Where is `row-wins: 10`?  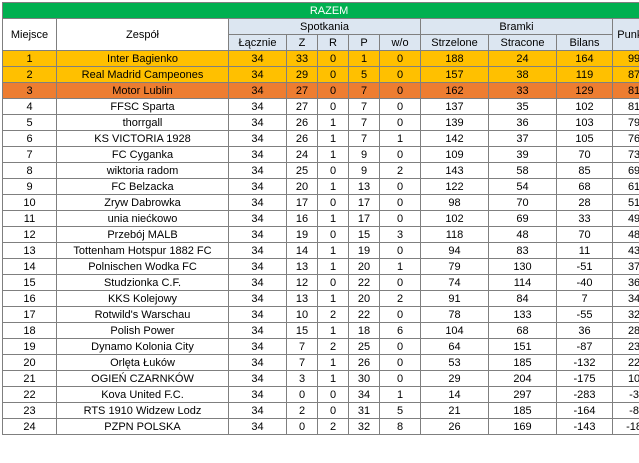
row-wins: 10 is located at coordinates (302, 314).